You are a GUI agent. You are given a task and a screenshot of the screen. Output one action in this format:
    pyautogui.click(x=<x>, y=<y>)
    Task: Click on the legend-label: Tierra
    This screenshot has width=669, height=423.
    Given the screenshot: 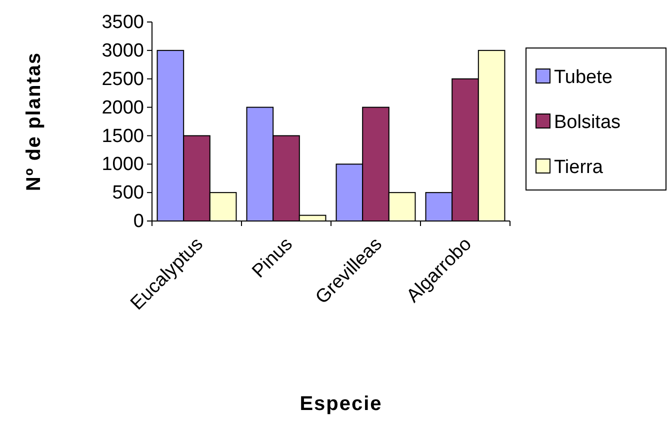 What is the action you would take?
    pyautogui.click(x=579, y=167)
    